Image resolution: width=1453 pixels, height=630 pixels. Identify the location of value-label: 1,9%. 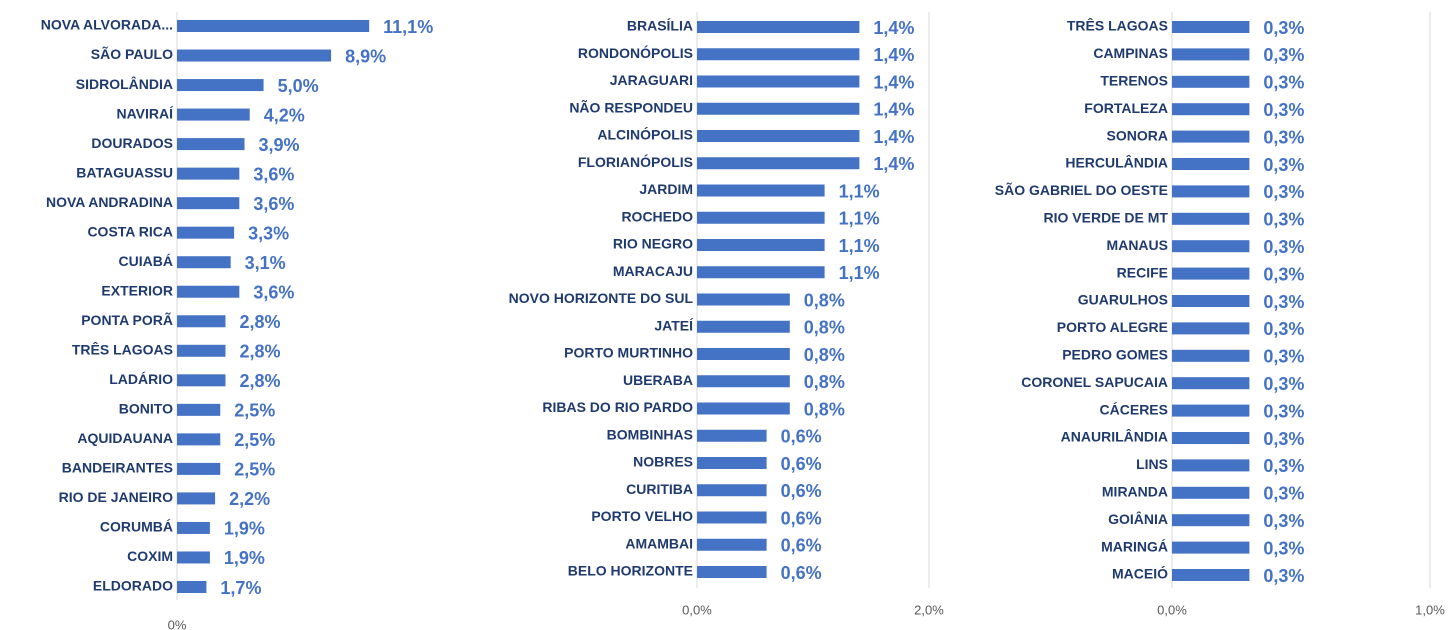
(244, 529).